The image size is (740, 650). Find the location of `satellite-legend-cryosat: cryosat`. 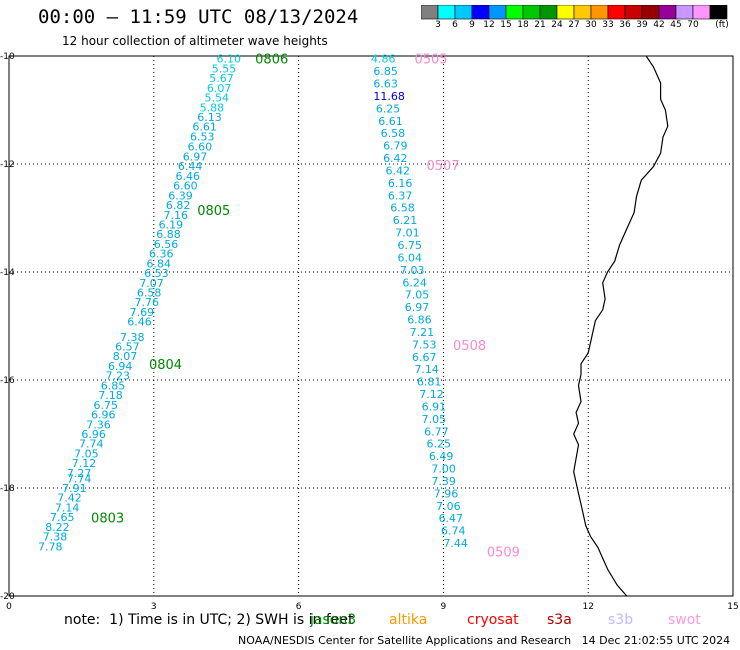

satellite-legend-cryosat: cryosat is located at coordinates (493, 620).